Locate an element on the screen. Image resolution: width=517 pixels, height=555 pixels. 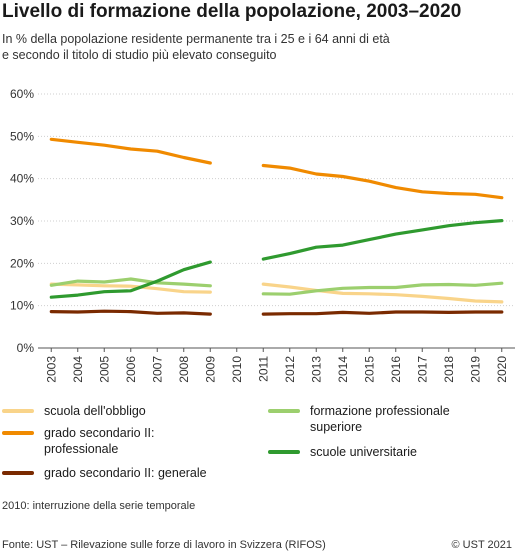
legend-item-secondario-professionale: grado secondario II: professionale is located at coordinates (117, 442).